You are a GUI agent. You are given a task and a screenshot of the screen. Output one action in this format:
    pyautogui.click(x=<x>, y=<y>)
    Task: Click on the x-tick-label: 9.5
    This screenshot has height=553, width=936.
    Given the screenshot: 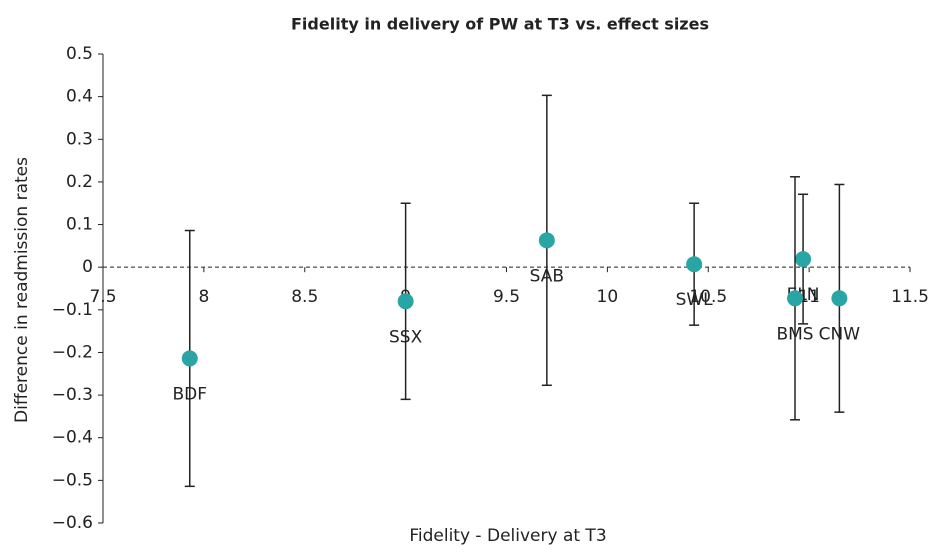 What is the action you would take?
    pyautogui.click(x=506, y=297)
    